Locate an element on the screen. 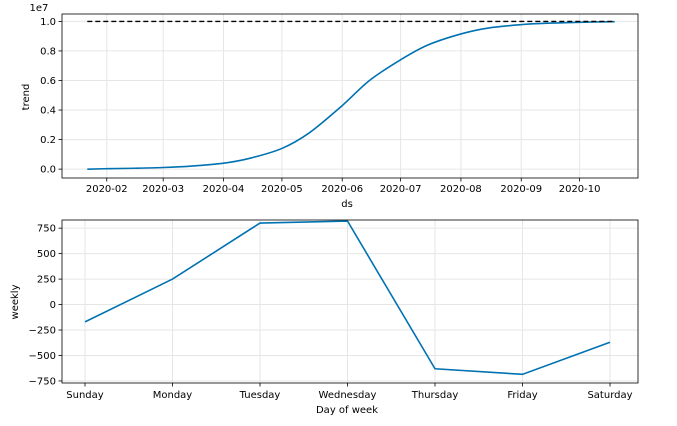 The width and height of the screenshot is (677, 426). weekly-y-tick-label: 750 is located at coordinates (46, 229).